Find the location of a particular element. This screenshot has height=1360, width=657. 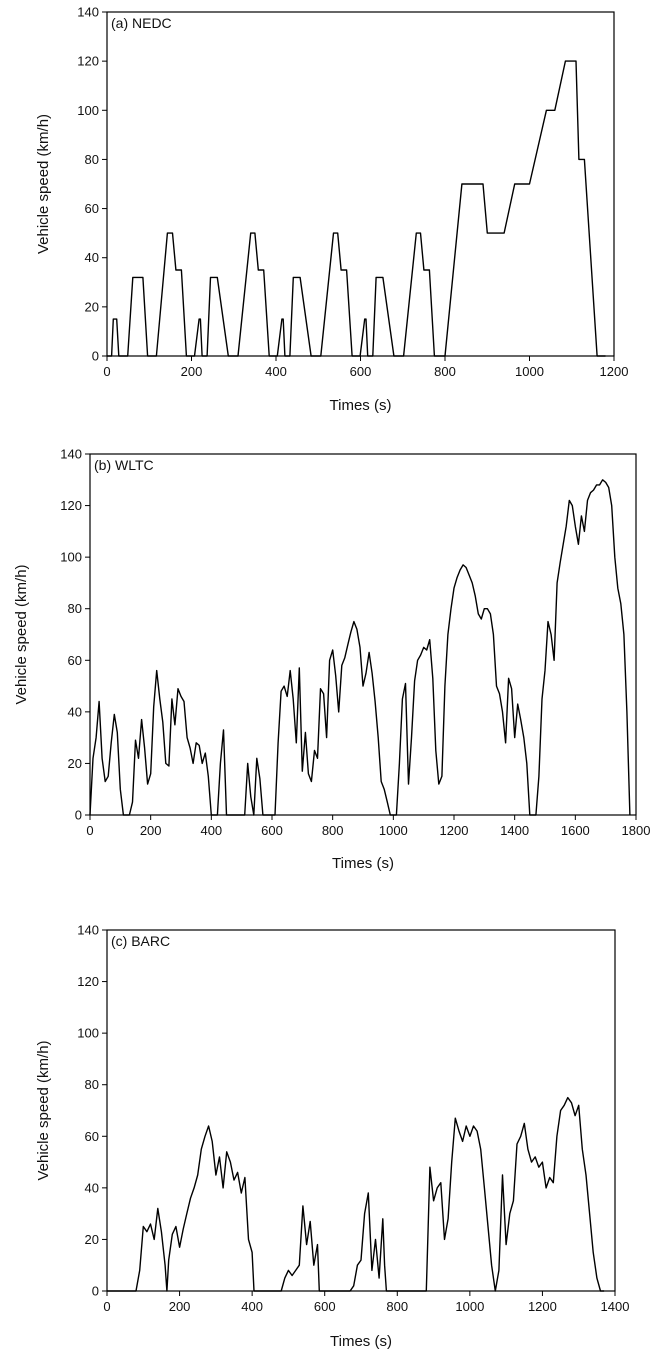

x-tick-label: 1600 is located at coordinates (575, 830).